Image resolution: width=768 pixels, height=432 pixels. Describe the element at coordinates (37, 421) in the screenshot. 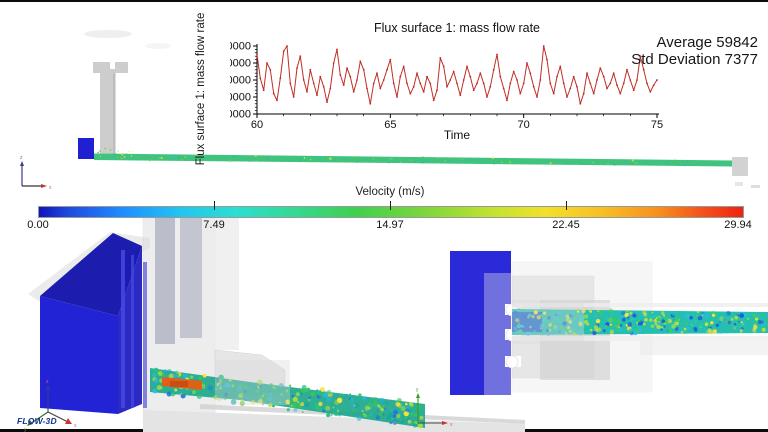

I see `flow3d-logo: FLOW-3D` at that location.